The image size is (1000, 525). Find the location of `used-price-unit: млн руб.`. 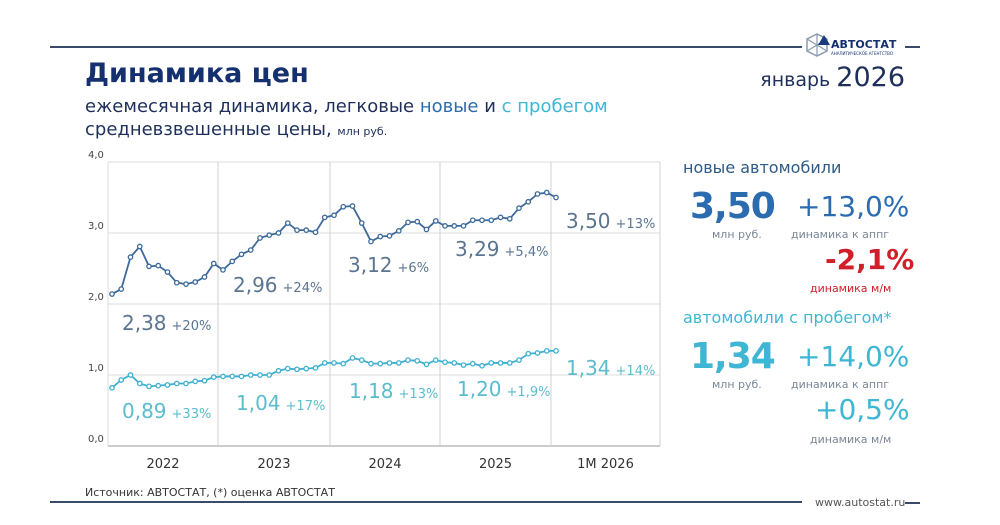

used-price-unit: млн руб. is located at coordinates (737, 384).